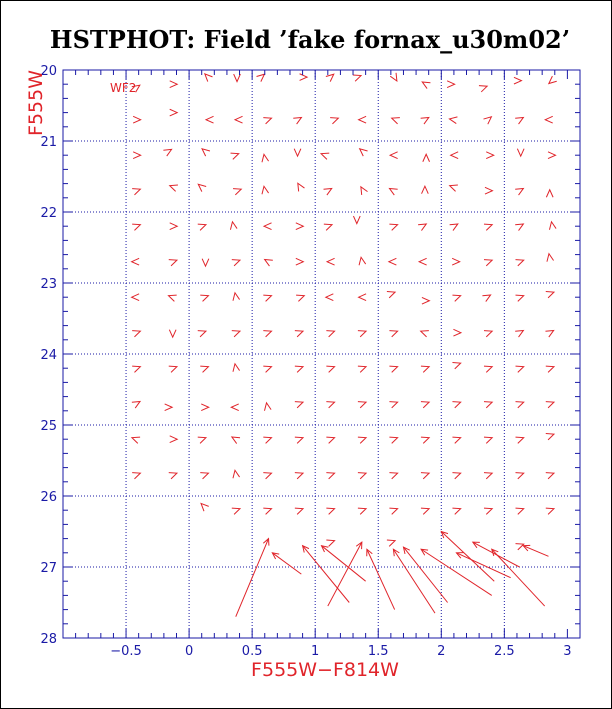 This screenshot has height=709, width=612. Describe the element at coordinates (36, 103) in the screenshot. I see `y-axis-label: F555W` at that location.